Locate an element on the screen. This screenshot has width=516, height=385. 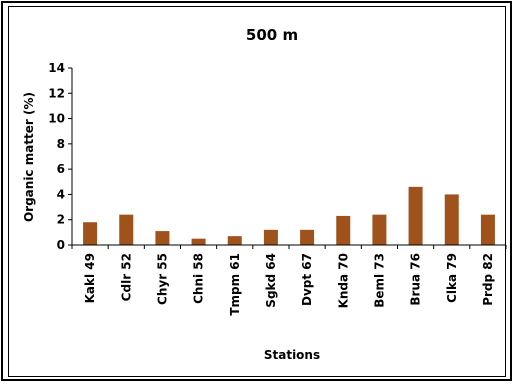
x-tick-label: Knda 70 is located at coordinates (343, 280).